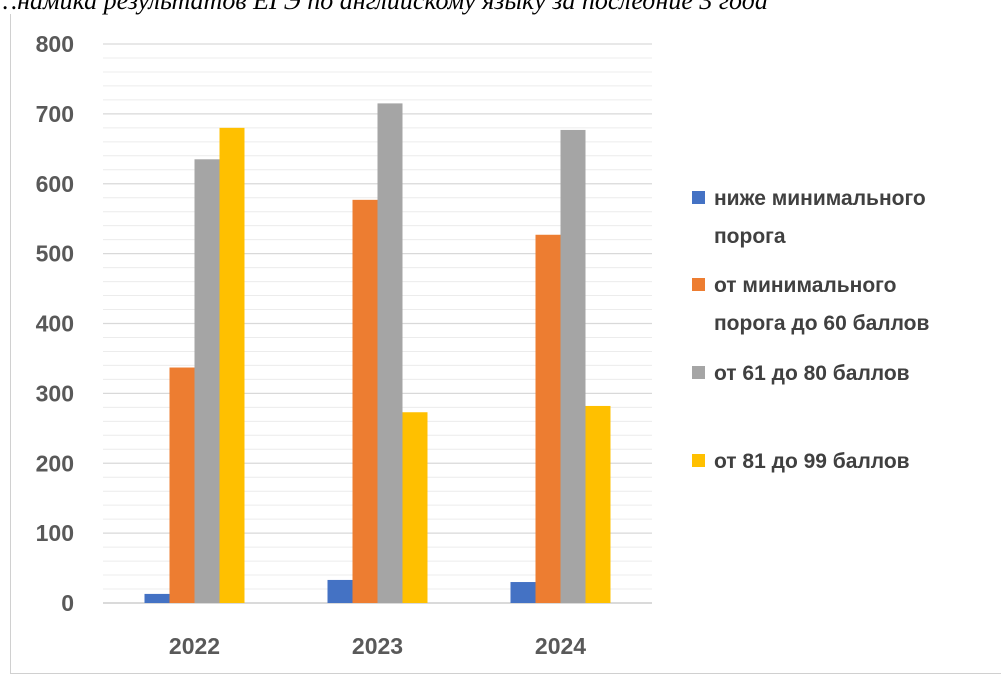 The image size is (1001, 674). I want to click on y-axis-ticks: 0 100 200 300 400 500 600 700 800, so click(55, 323).